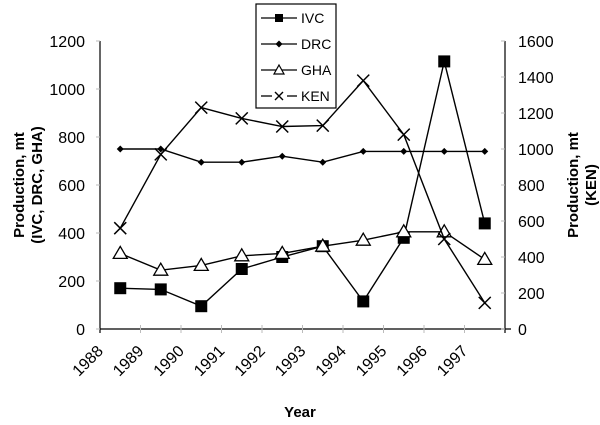 This screenshot has width=600, height=425. Describe the element at coordinates (37, 185) in the screenshot. I see `left-axis-title-line: (IVC, DRC, GHA)` at that location.